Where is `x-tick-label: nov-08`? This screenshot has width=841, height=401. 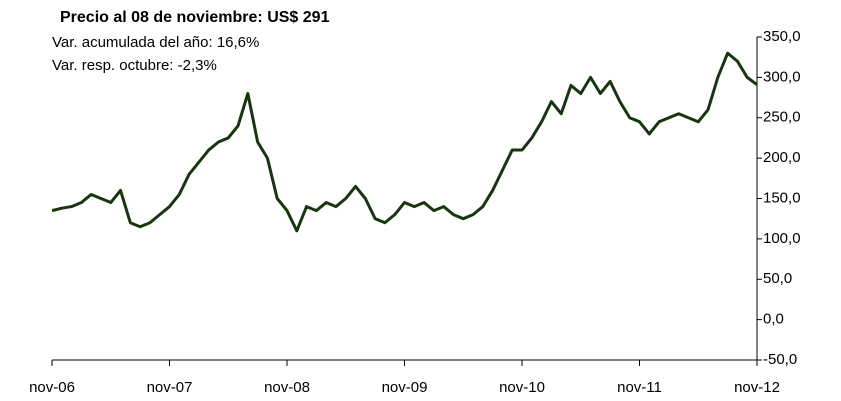 x-tick-label: nov-08 is located at coordinates (287, 387).